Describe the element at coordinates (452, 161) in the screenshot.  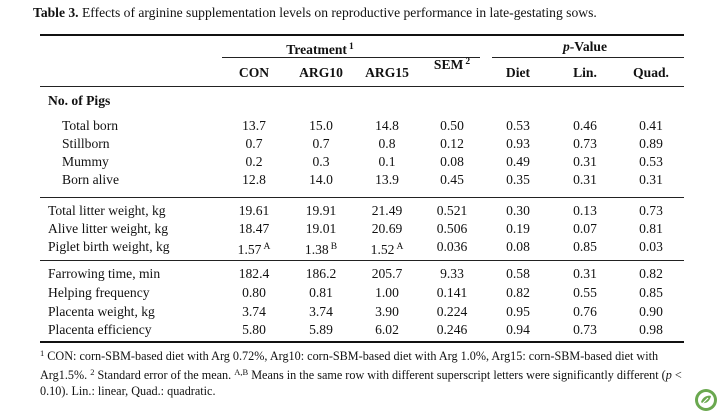
I see `cell-sem: 0.08` at that location.